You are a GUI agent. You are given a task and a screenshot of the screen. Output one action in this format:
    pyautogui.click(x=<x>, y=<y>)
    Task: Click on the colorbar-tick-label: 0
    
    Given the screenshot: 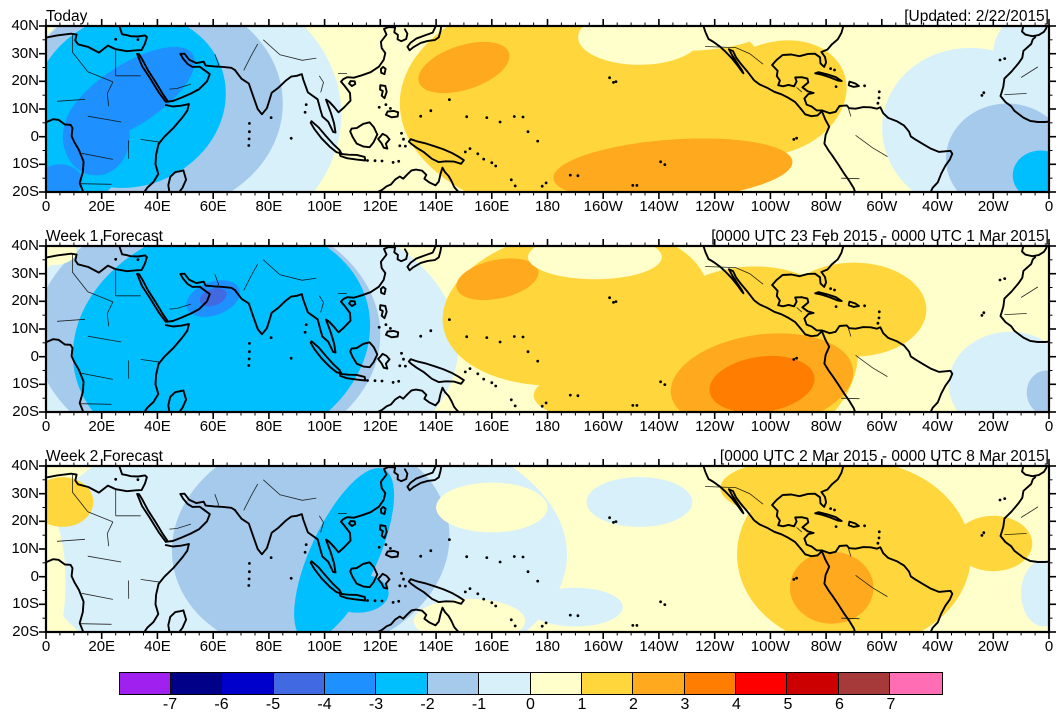 What is the action you would take?
    pyautogui.click(x=530, y=704)
    